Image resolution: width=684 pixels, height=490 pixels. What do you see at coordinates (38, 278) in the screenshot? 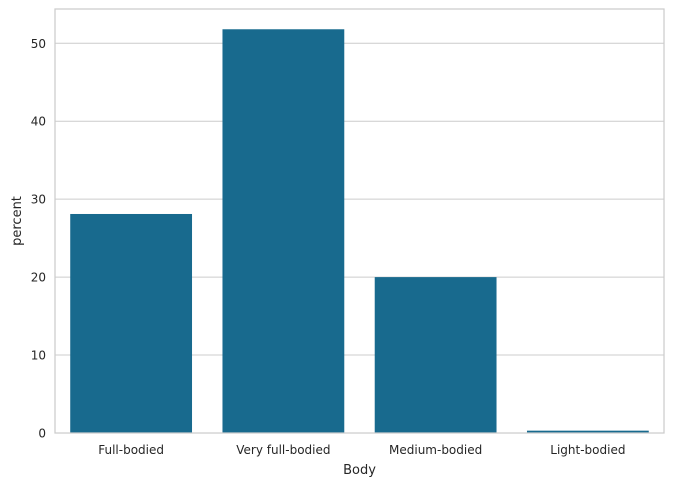
I see `y-tick-label: 20` at bounding box center [38, 278].